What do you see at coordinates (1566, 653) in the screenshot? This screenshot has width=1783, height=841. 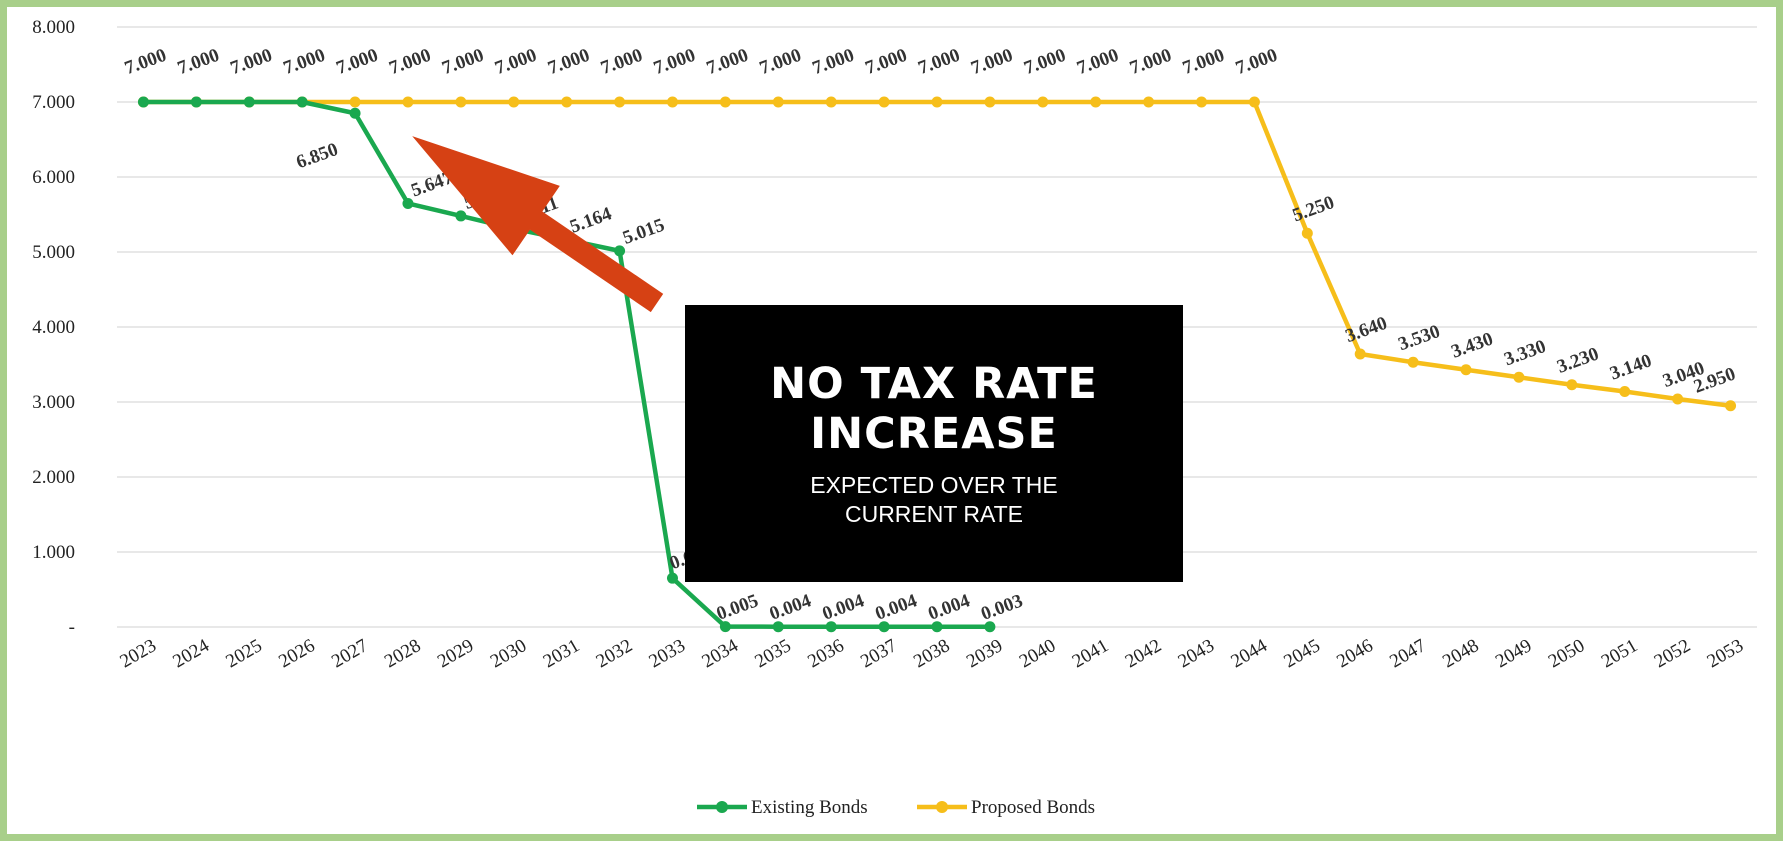 I see `x-tick-label: 2050` at bounding box center [1566, 653].